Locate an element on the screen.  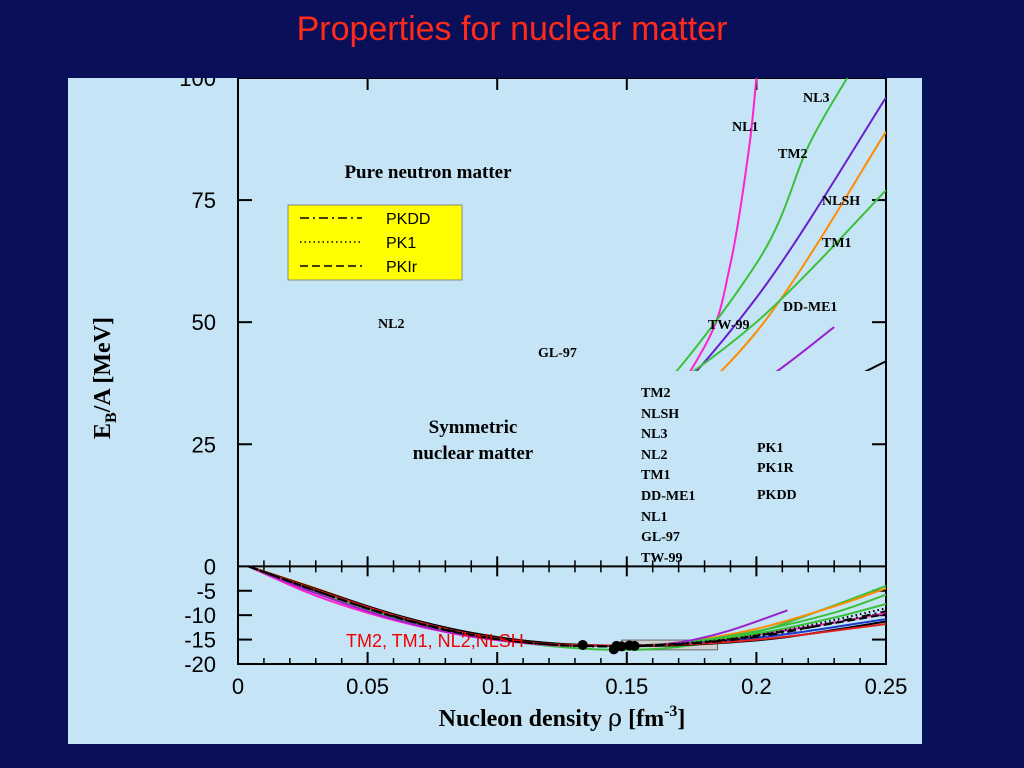
label-lower-nl3: NL3 is located at coordinates (654, 434).